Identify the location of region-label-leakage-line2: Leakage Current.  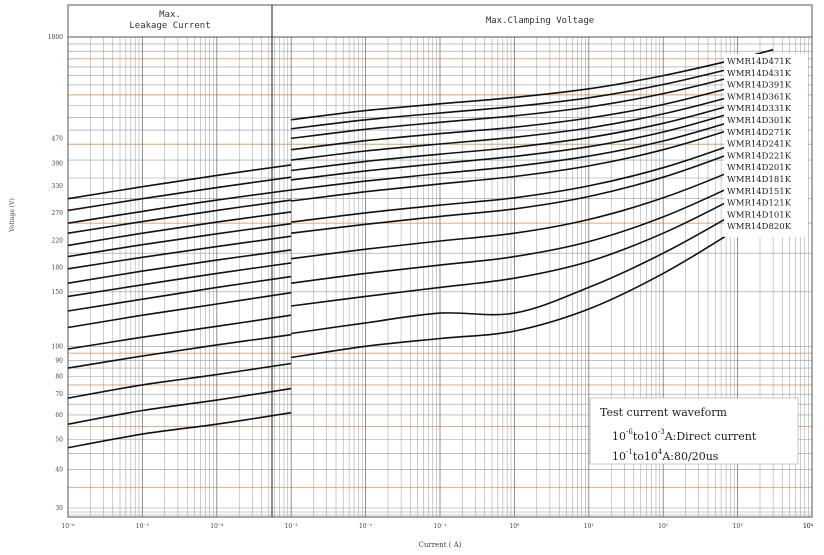
(169, 26).